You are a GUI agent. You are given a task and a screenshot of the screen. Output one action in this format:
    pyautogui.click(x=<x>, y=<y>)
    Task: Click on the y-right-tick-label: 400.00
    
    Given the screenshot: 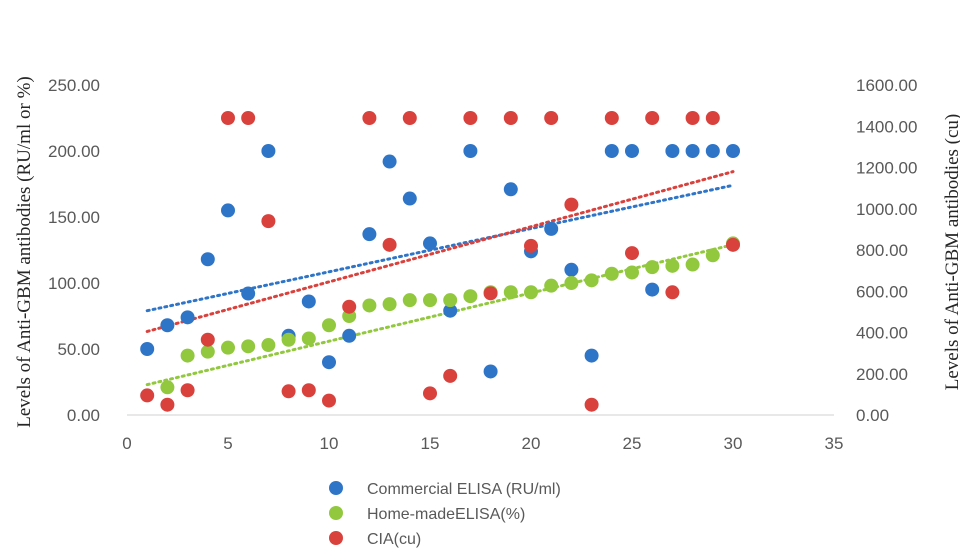 What is the action you would take?
    pyautogui.click(x=882, y=333)
    